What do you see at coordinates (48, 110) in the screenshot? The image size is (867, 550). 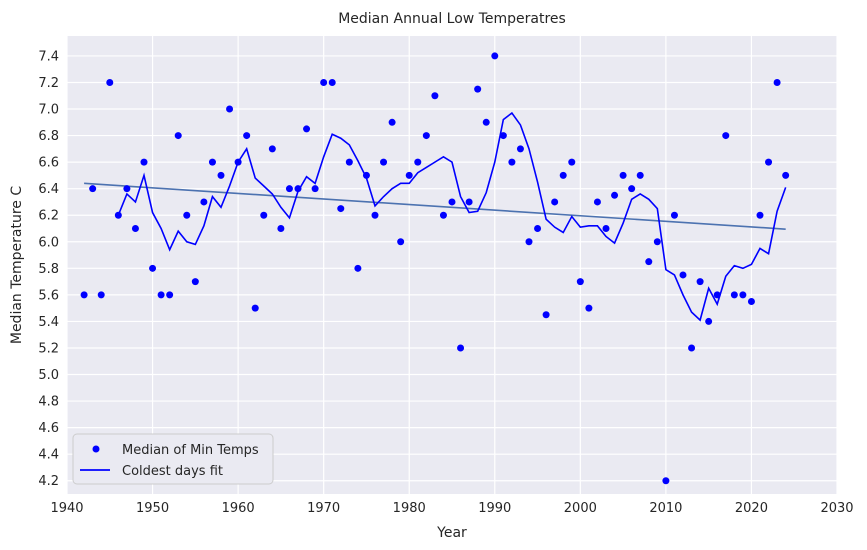 I see `y-tick-label: 7.0` at bounding box center [48, 110].